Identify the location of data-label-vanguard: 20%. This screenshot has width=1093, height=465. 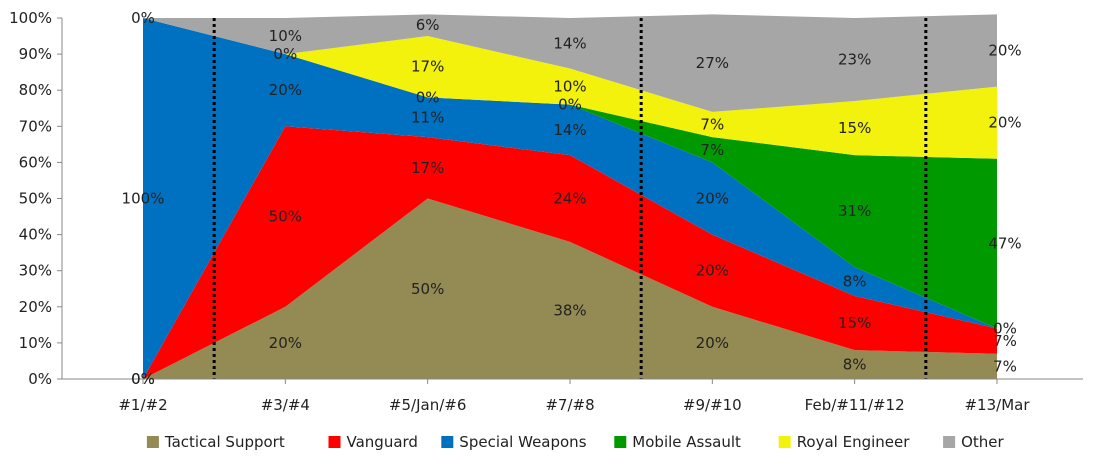
(712, 271).